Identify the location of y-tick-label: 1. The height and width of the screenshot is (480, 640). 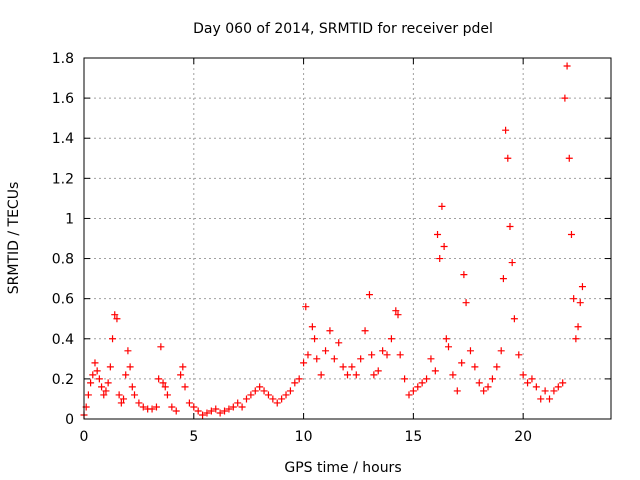
(69, 219).